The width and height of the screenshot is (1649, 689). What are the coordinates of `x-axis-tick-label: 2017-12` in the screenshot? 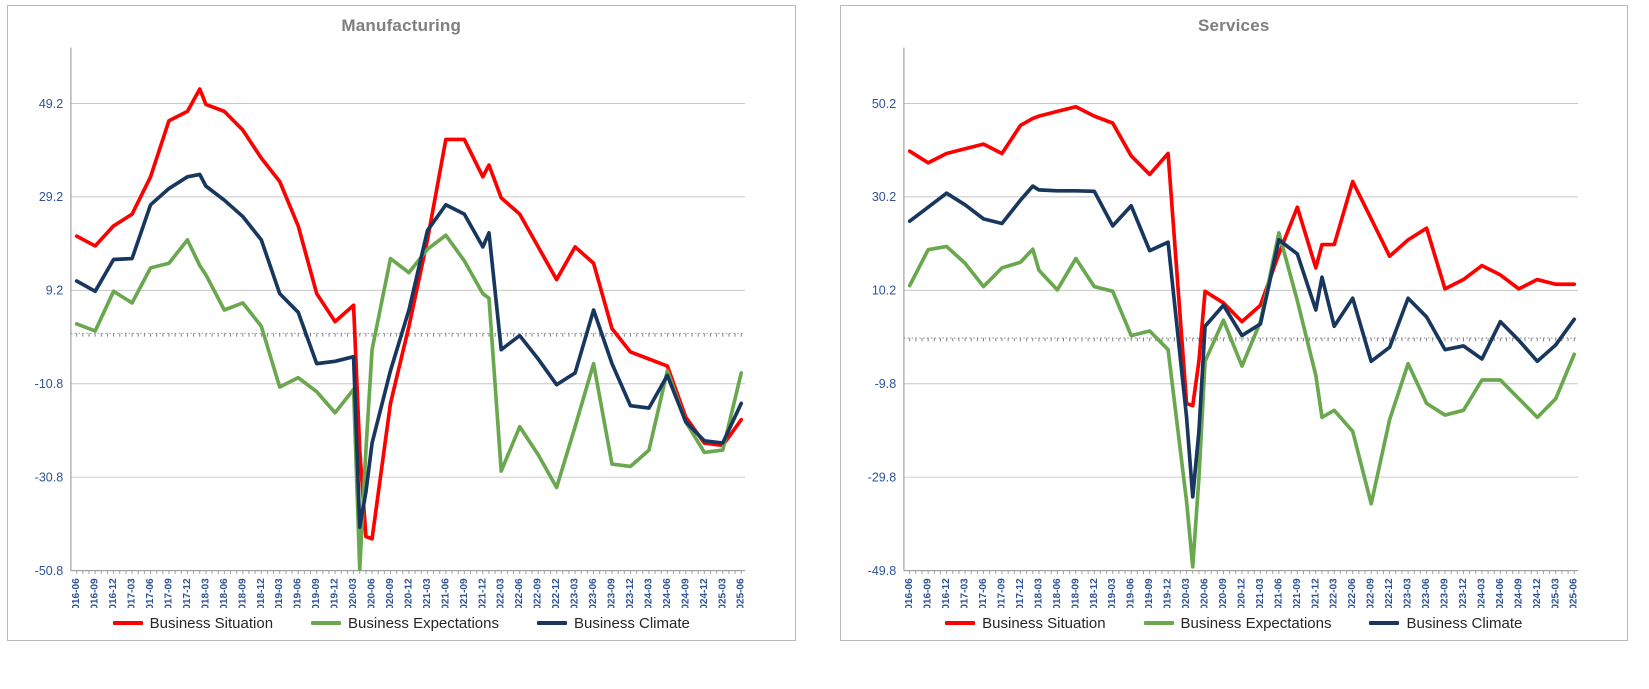 It's located at (187, 593).